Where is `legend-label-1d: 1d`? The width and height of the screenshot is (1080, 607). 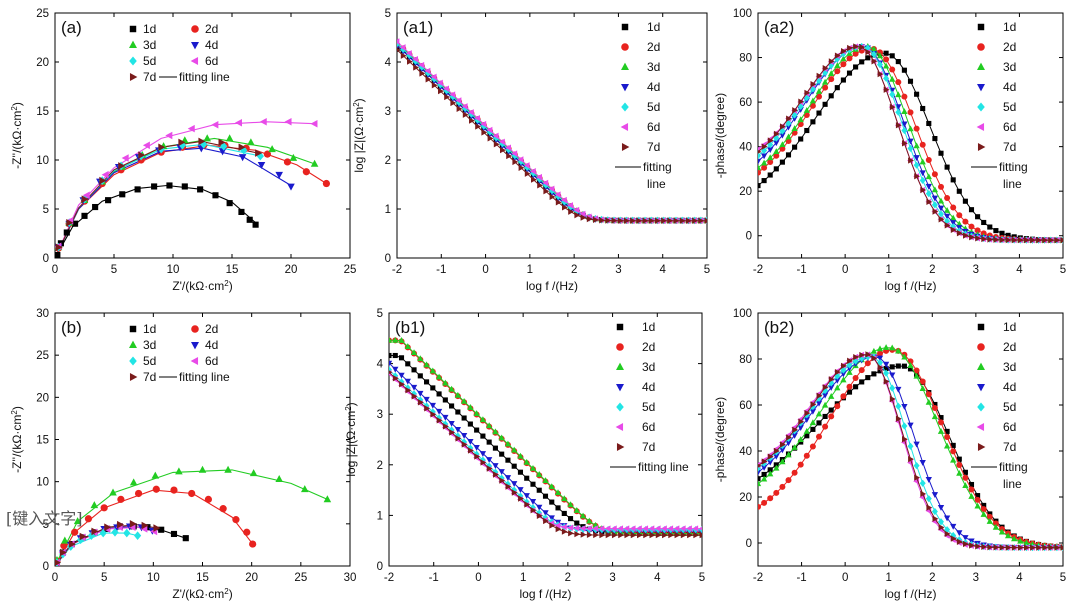
legend-label-1d: 1d is located at coordinates (1009, 27).